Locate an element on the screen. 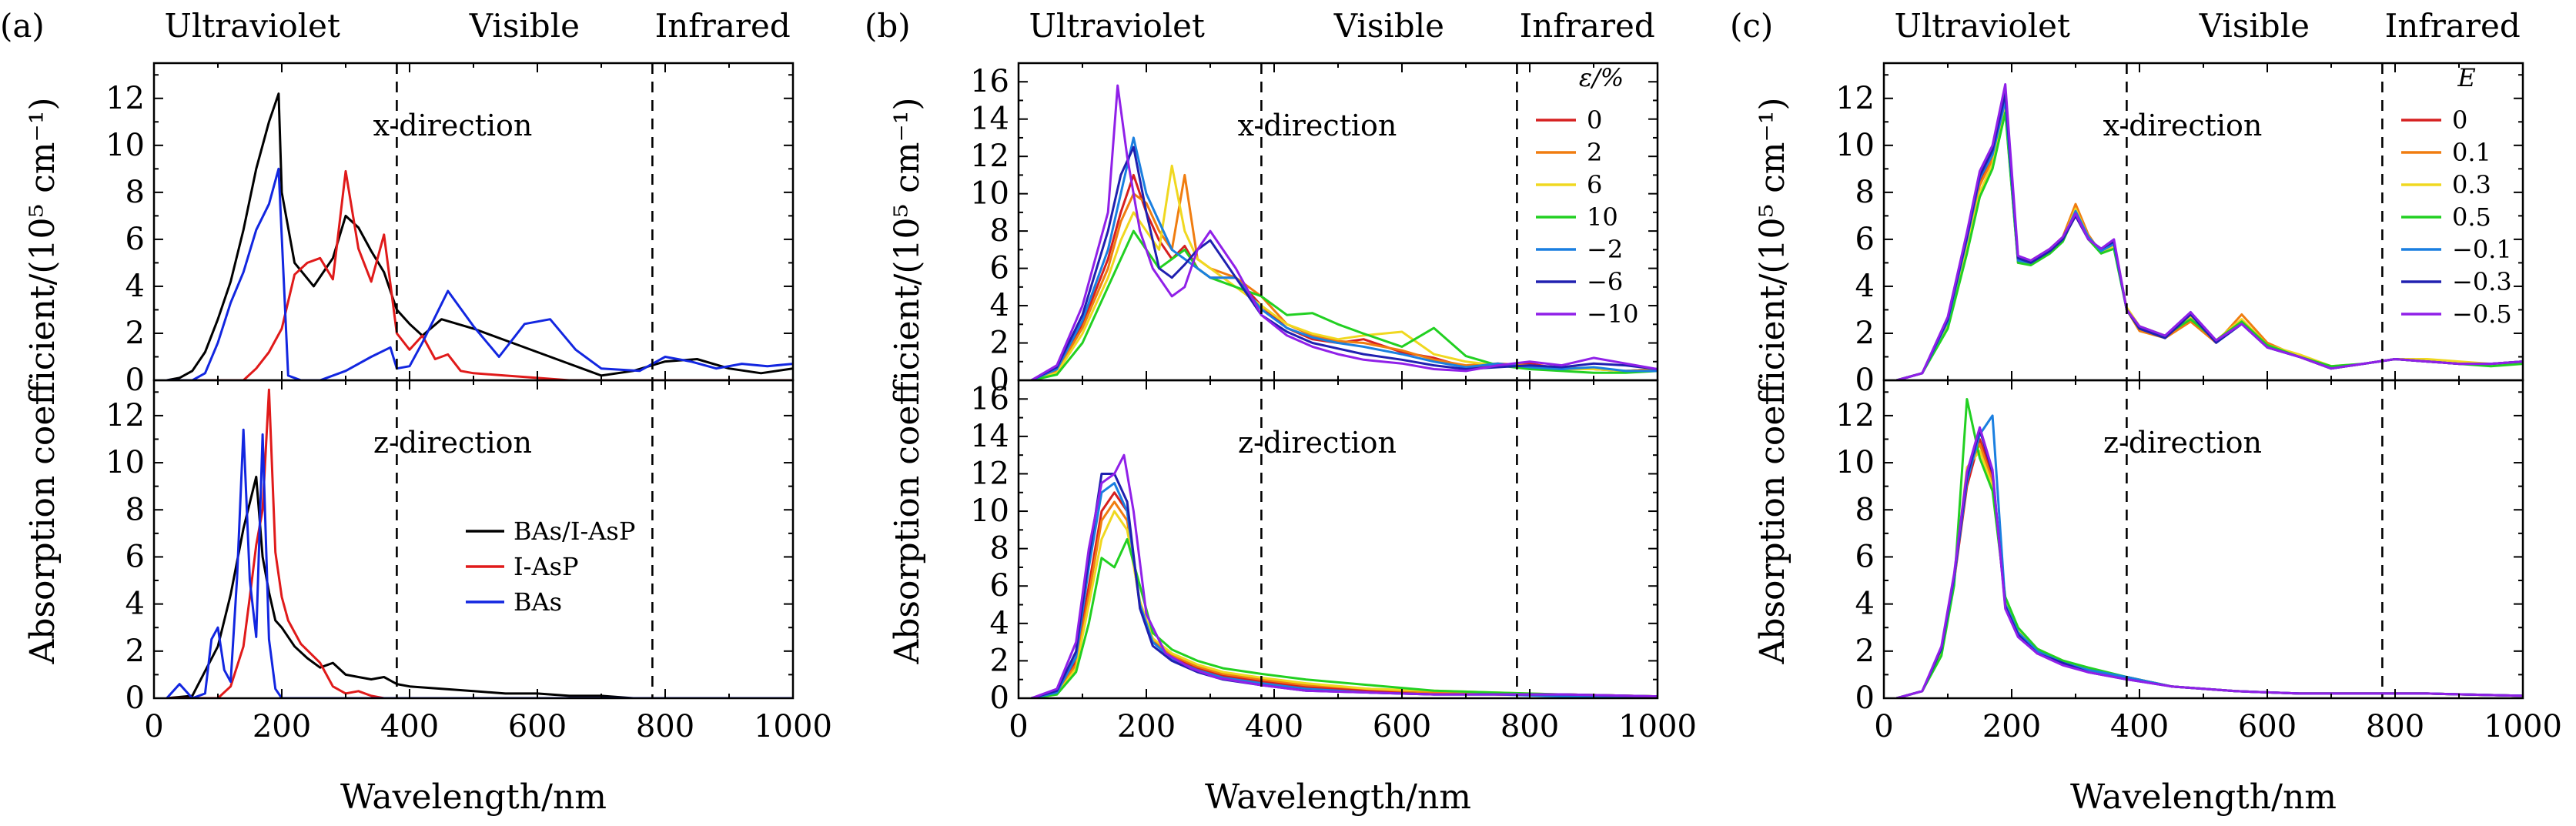 The image size is (2576, 826). x-direction-subplot: 0 2 4 6 8 10 12 x-direction is located at coordinates (2180, 230).